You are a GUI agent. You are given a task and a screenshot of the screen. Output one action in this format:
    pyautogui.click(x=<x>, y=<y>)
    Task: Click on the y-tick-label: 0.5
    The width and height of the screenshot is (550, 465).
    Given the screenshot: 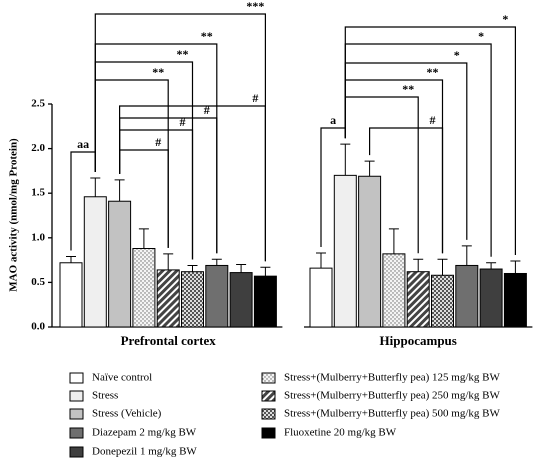 What is the action you would take?
    pyautogui.click(x=38, y=282)
    